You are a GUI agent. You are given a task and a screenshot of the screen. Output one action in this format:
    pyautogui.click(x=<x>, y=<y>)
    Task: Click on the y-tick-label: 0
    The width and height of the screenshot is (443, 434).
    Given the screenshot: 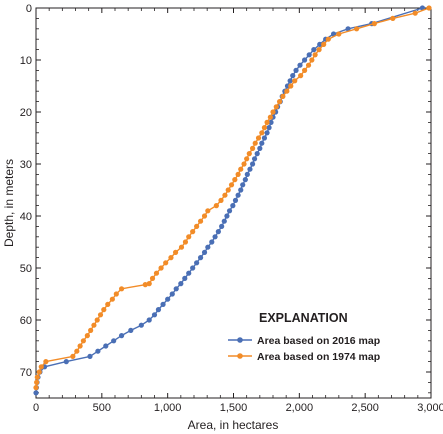 What is the action you would take?
    pyautogui.click(x=29, y=9)
    